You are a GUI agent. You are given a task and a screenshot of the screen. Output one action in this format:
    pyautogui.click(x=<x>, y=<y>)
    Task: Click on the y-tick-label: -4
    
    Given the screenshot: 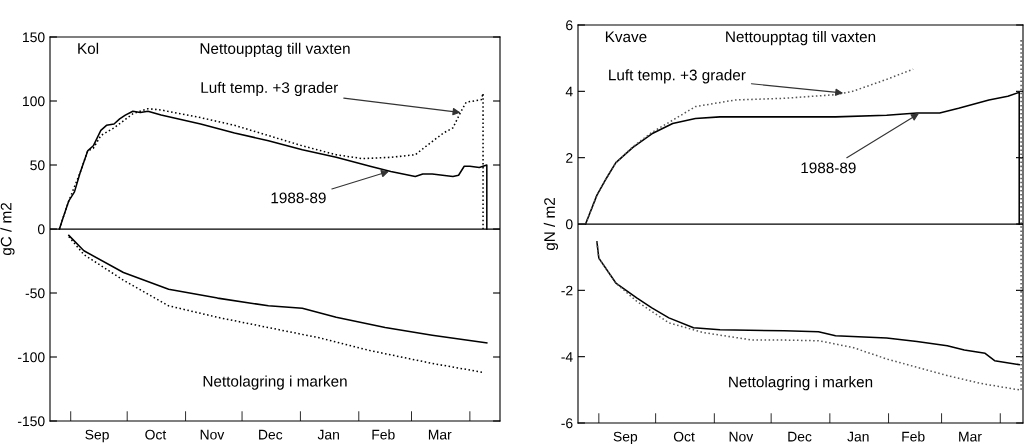 What is the action you would take?
    pyautogui.click(x=567, y=357)
    